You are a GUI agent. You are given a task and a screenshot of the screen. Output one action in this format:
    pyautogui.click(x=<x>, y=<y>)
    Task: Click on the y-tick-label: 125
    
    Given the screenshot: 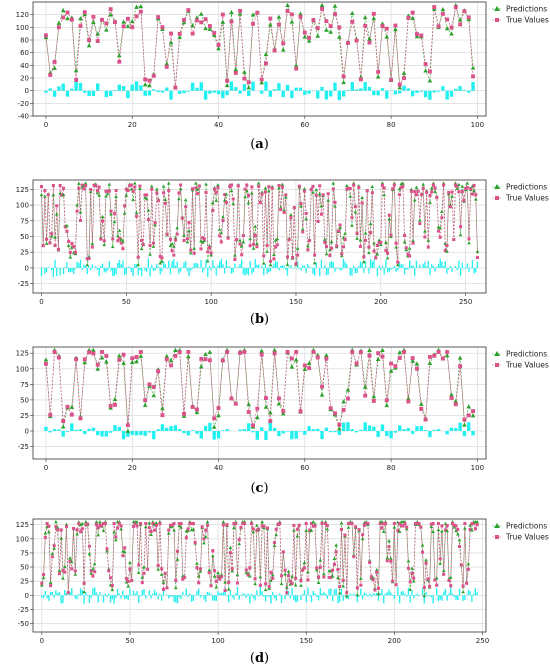 What is the action you would take?
    pyautogui.click(x=22, y=525)
    